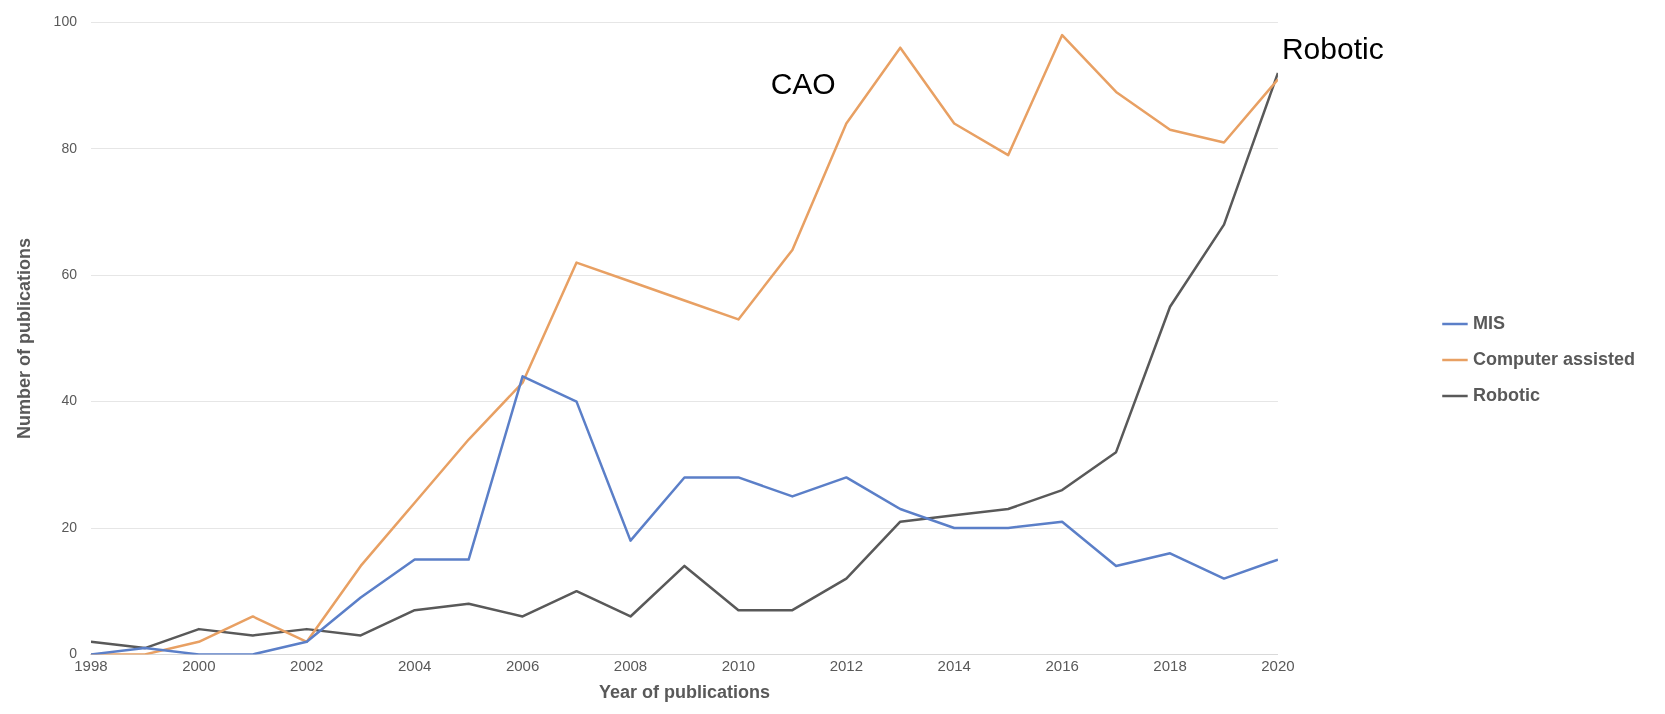 This screenshot has height=714, width=1665. What do you see at coordinates (69, 147) in the screenshot?
I see `y-tick-label: 80` at bounding box center [69, 147].